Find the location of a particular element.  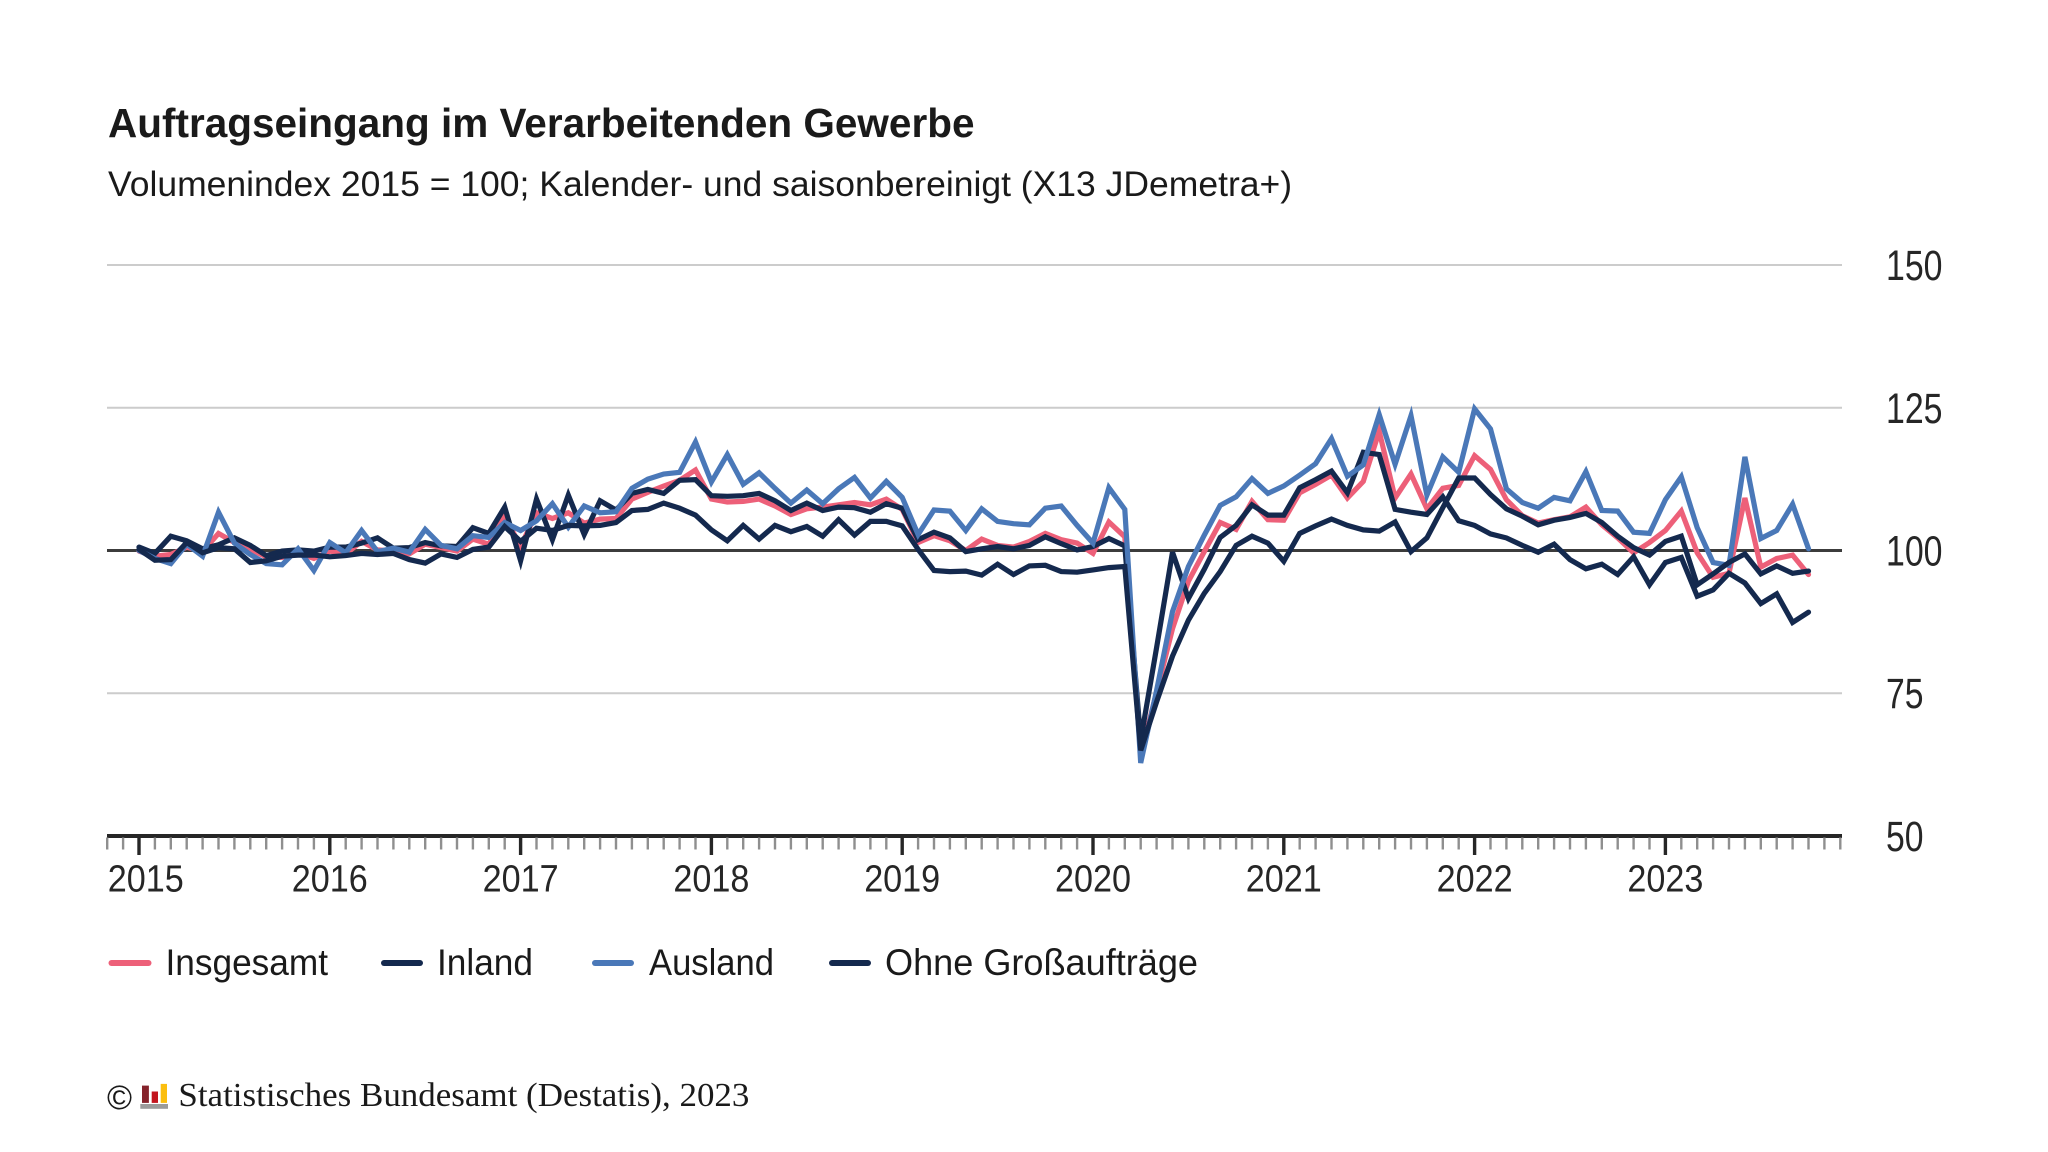

svg-text: 50 is located at coordinates (1905, 837).